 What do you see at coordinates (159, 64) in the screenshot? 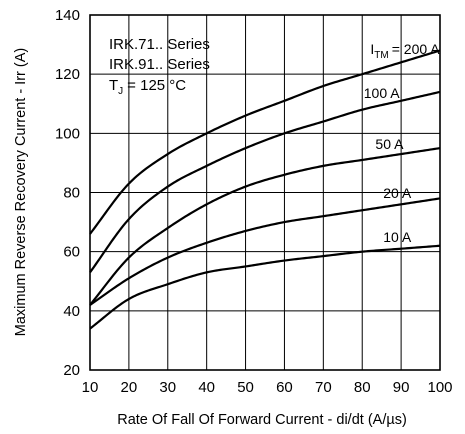
I see `series-note-line-2: IRK.91.. Series` at bounding box center [159, 64].